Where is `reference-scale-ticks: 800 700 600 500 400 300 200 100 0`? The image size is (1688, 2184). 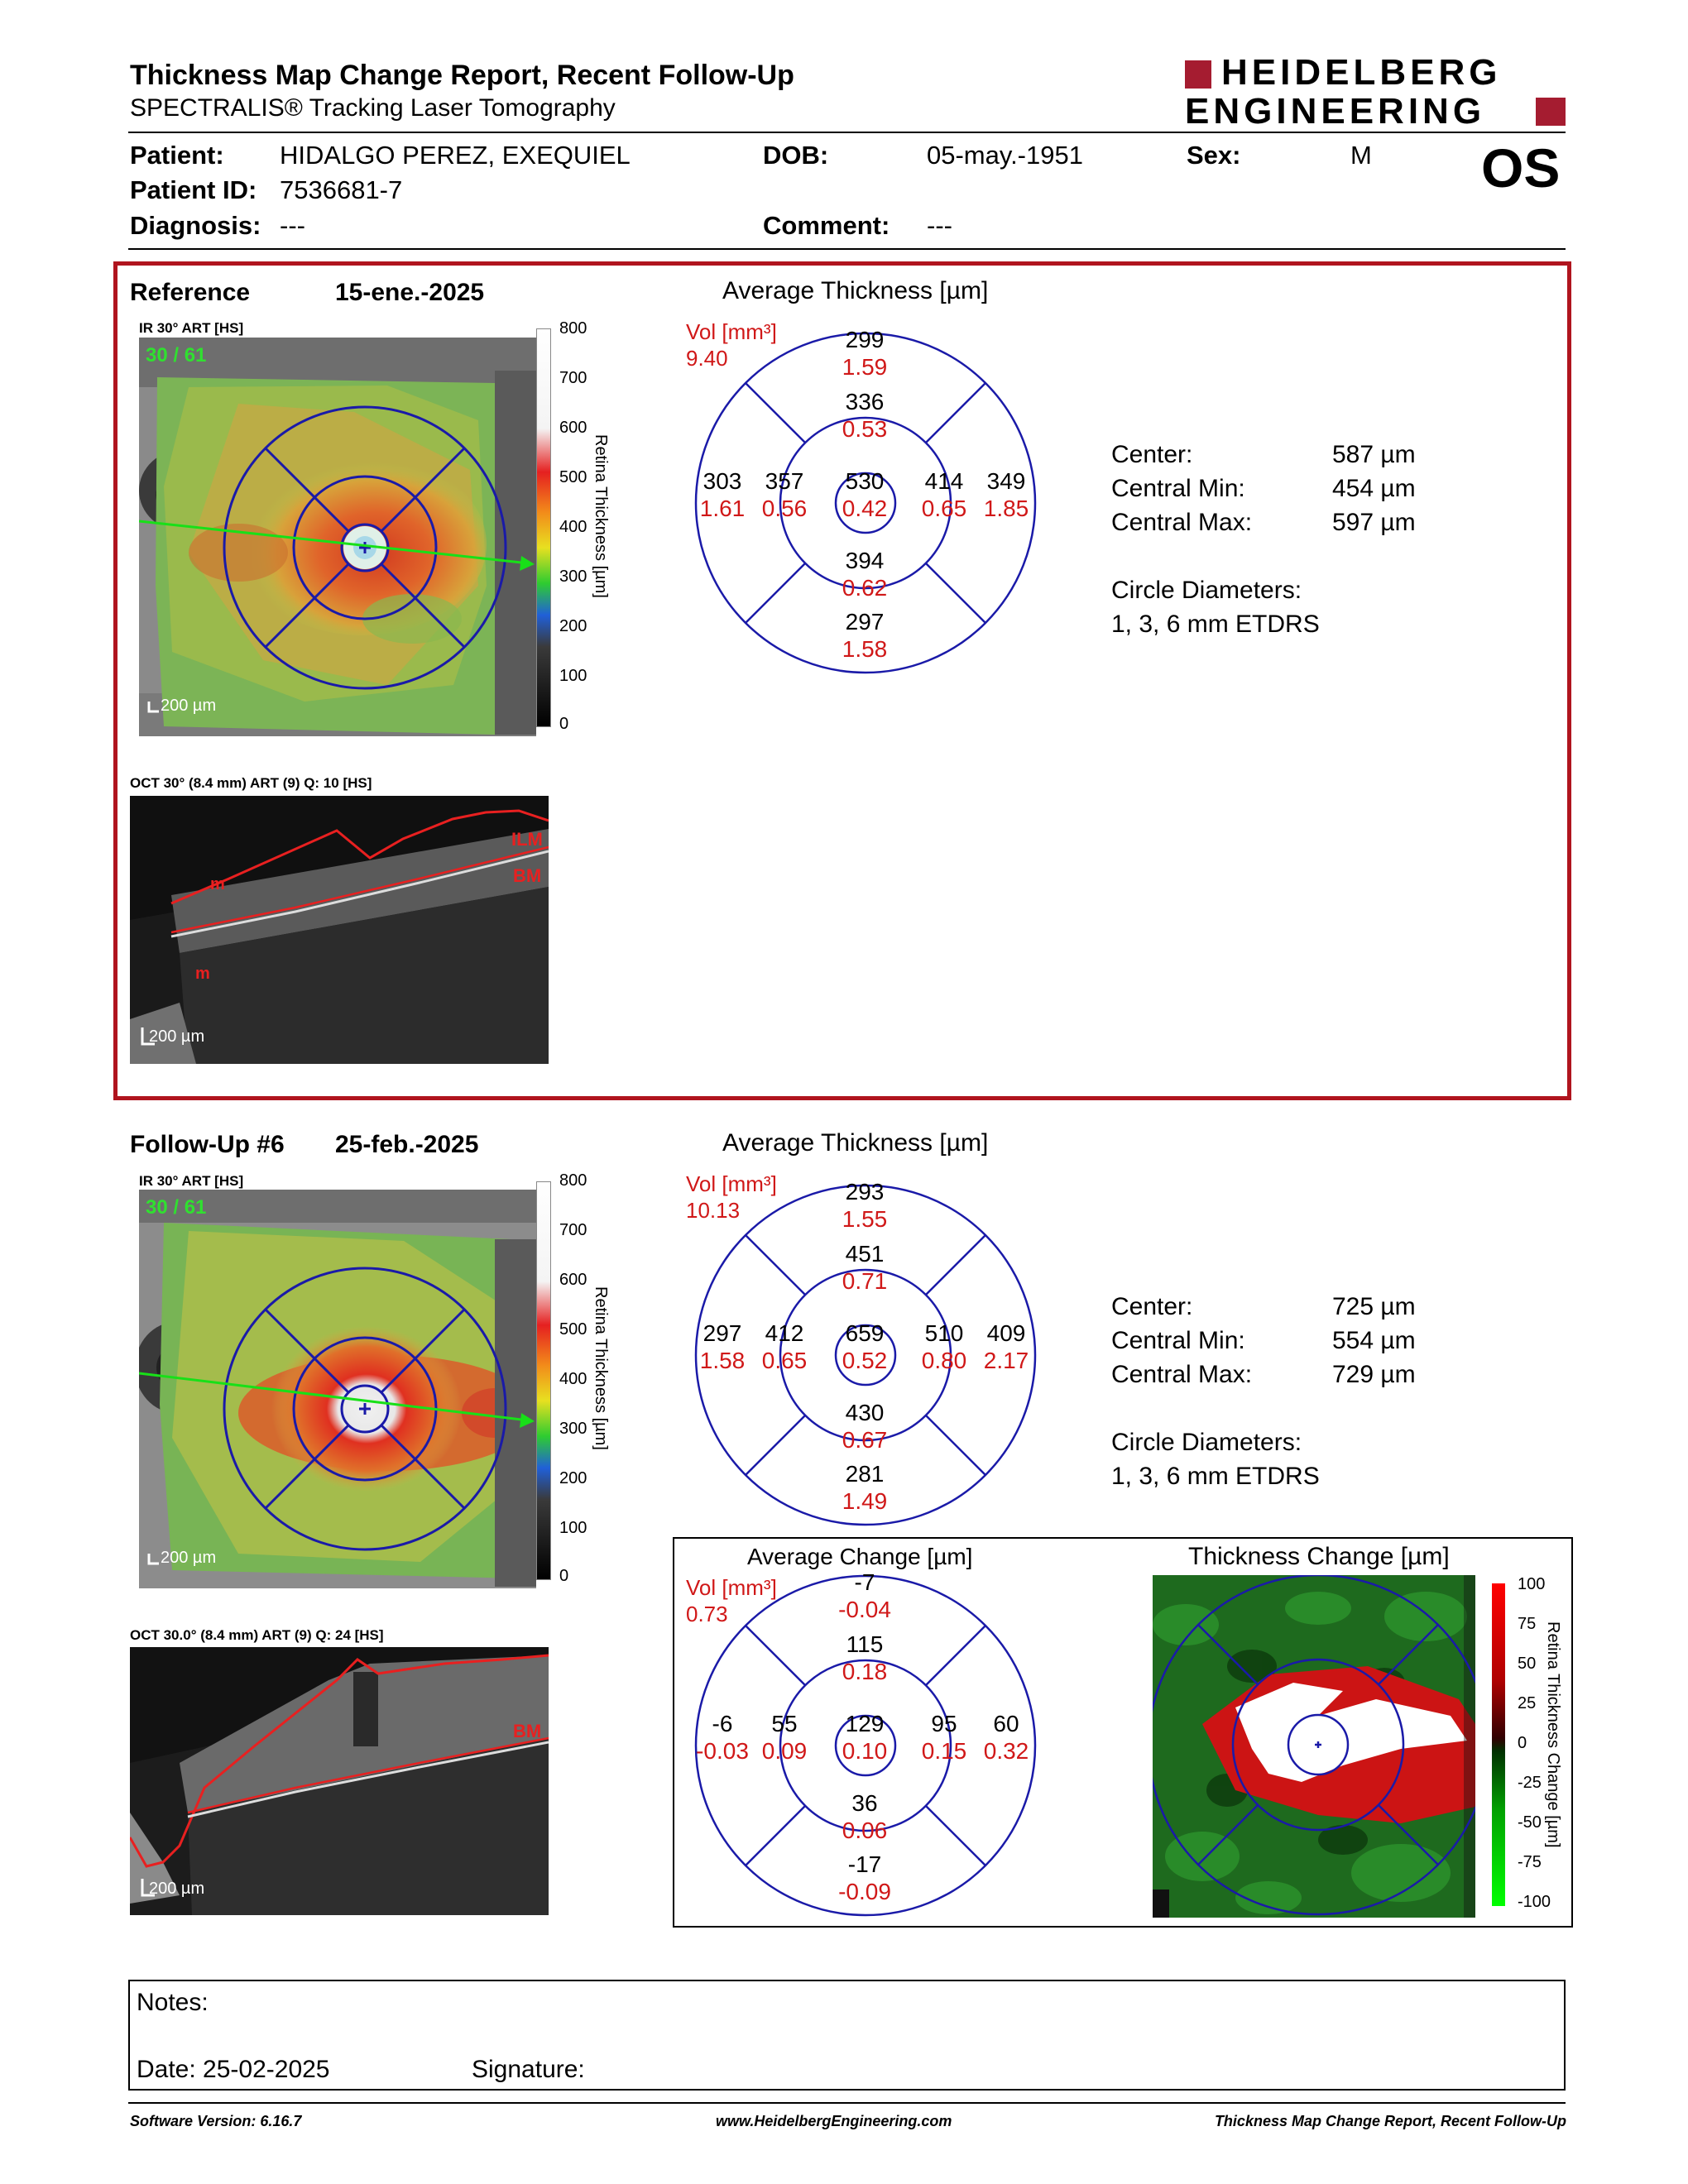 reference-scale-ticks: 800 700 600 500 400 300 200 100 0 is located at coordinates (573, 526).